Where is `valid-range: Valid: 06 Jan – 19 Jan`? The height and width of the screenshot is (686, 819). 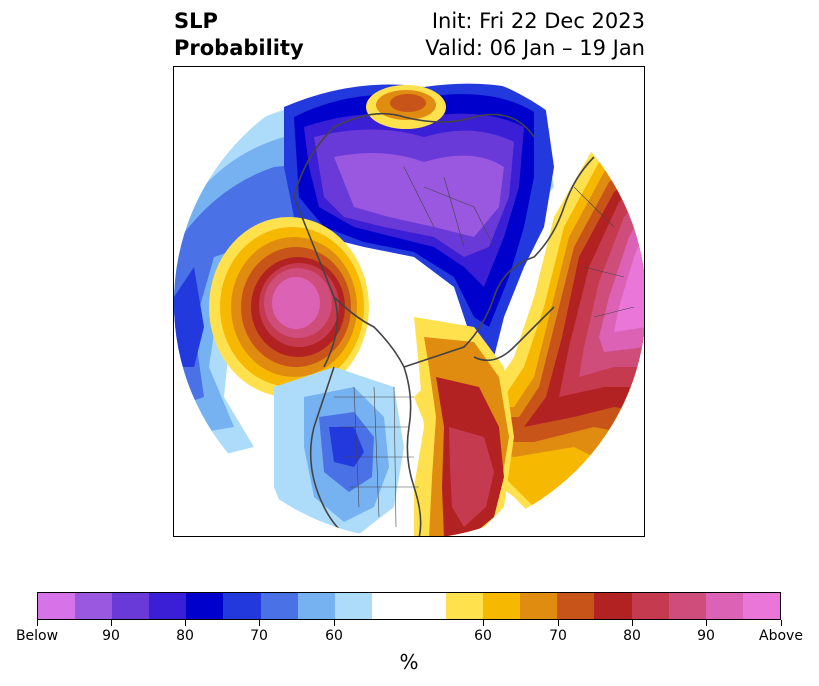 valid-range: Valid: 06 Jan – 19 Jan is located at coordinates (535, 48).